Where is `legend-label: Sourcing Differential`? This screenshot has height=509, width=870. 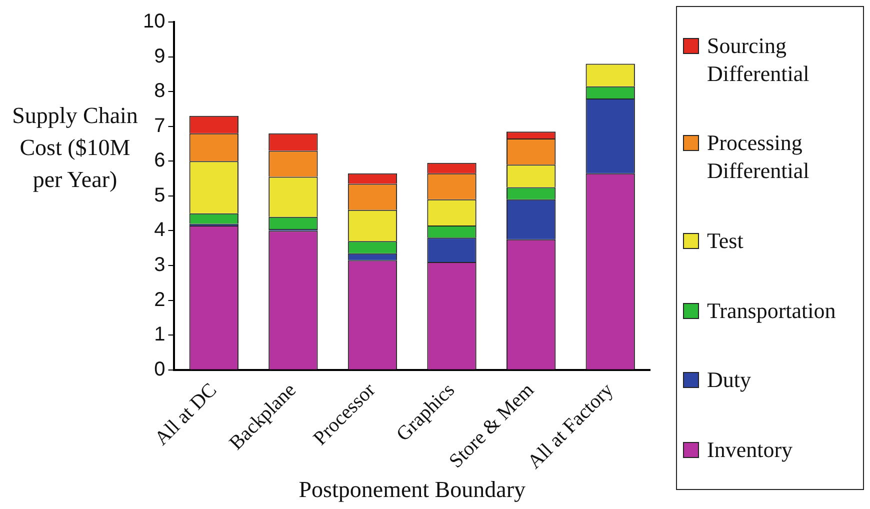
legend-label: Sourcing Differential is located at coordinates (758, 60).